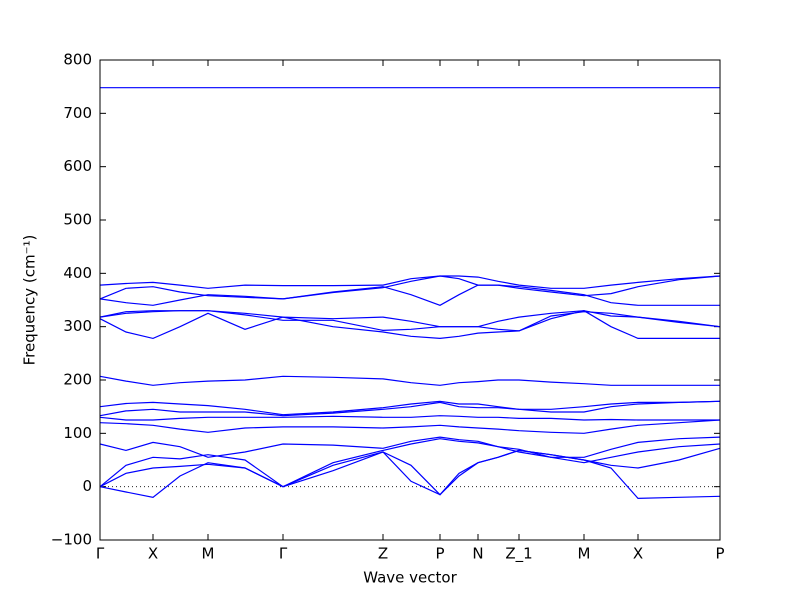 This screenshot has width=800, height=600. I want to click on y-tick-label: 0, so click(87, 486).